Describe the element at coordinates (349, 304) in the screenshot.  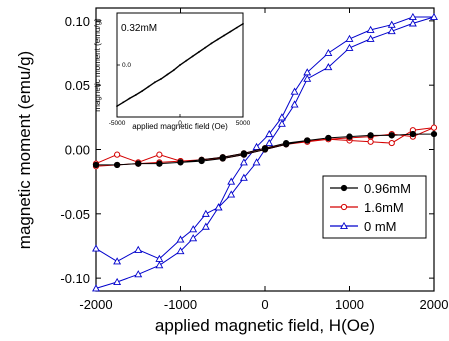
I see `x-tick-label: 1000` at that location.